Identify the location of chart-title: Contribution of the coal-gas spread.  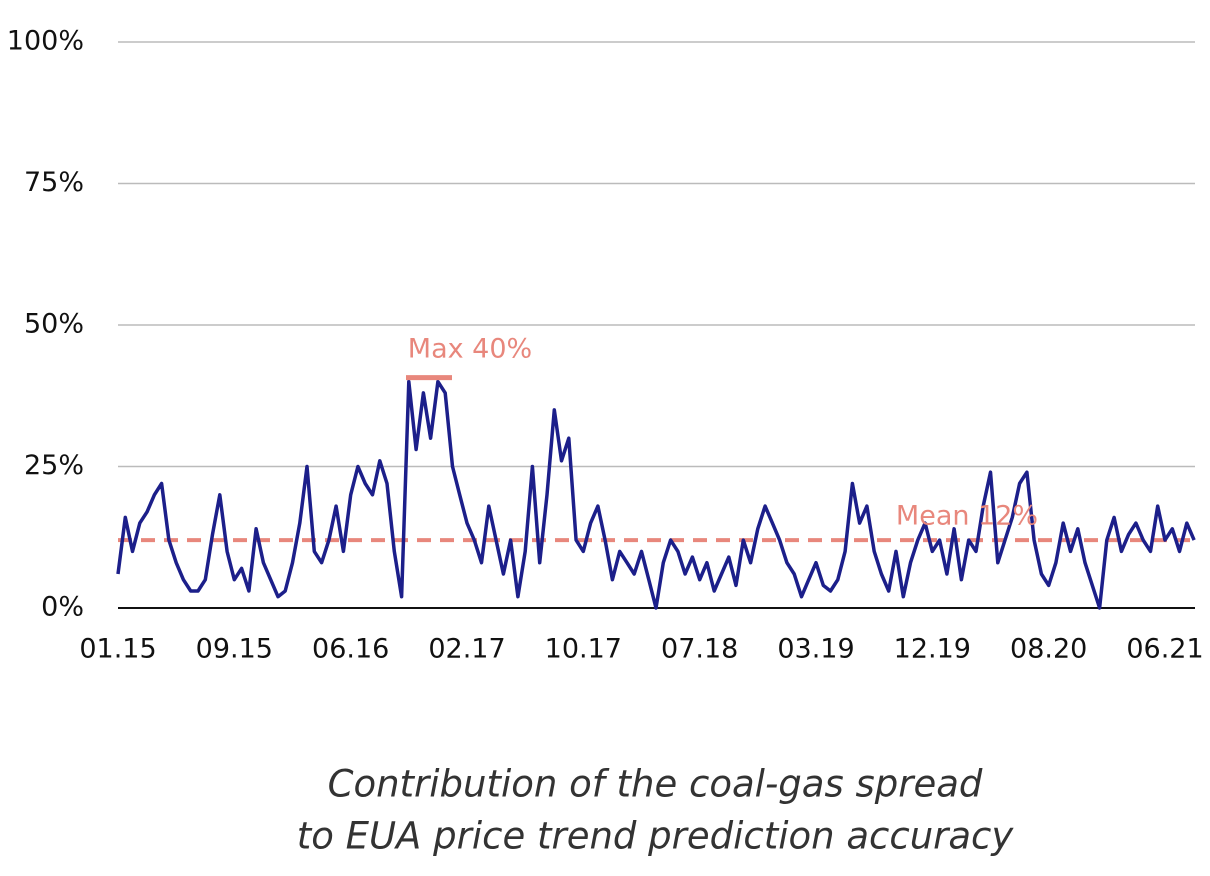
(655, 784).